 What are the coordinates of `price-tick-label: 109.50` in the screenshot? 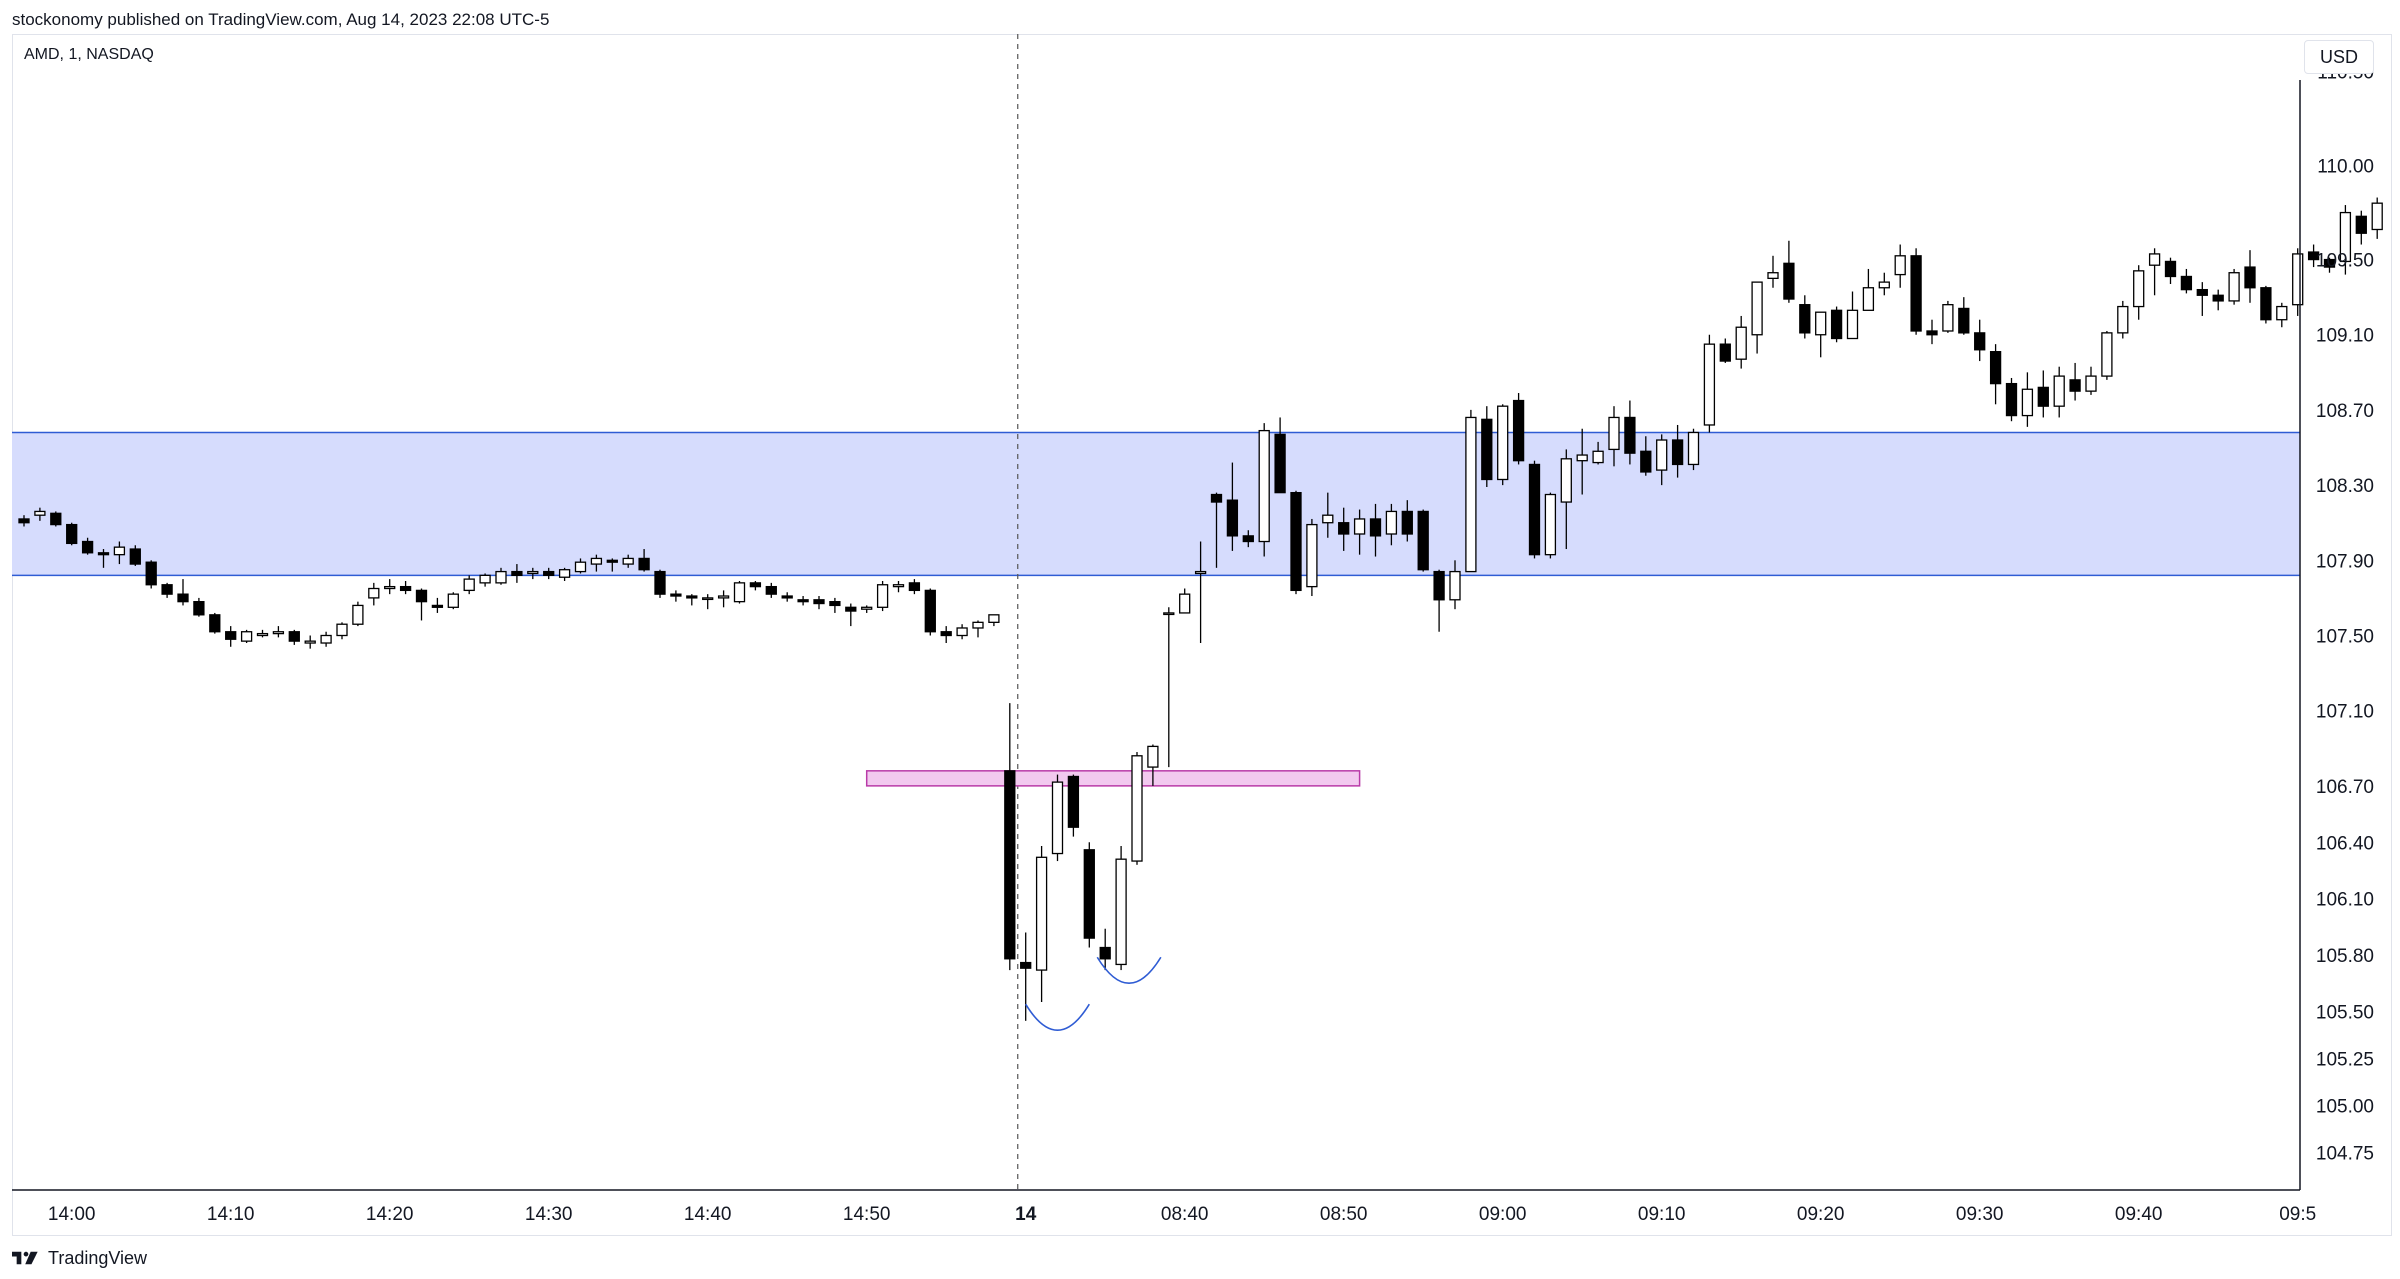 It's located at (2345, 261).